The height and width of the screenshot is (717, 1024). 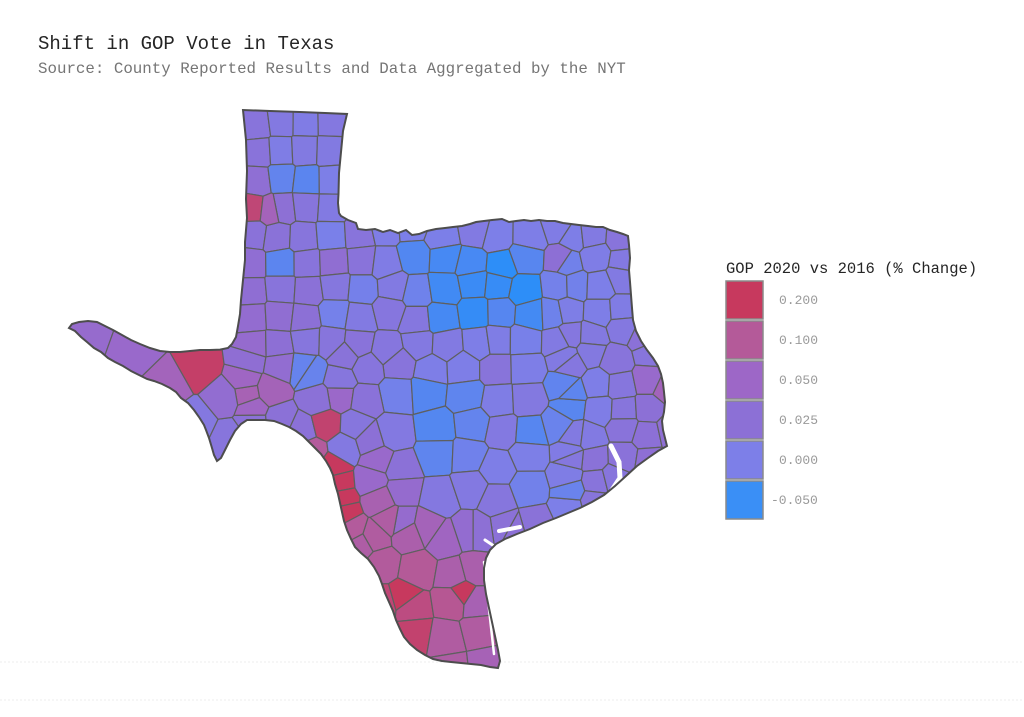 What do you see at coordinates (798, 300) in the screenshot?
I see `svg-text: 0.200` at bounding box center [798, 300].